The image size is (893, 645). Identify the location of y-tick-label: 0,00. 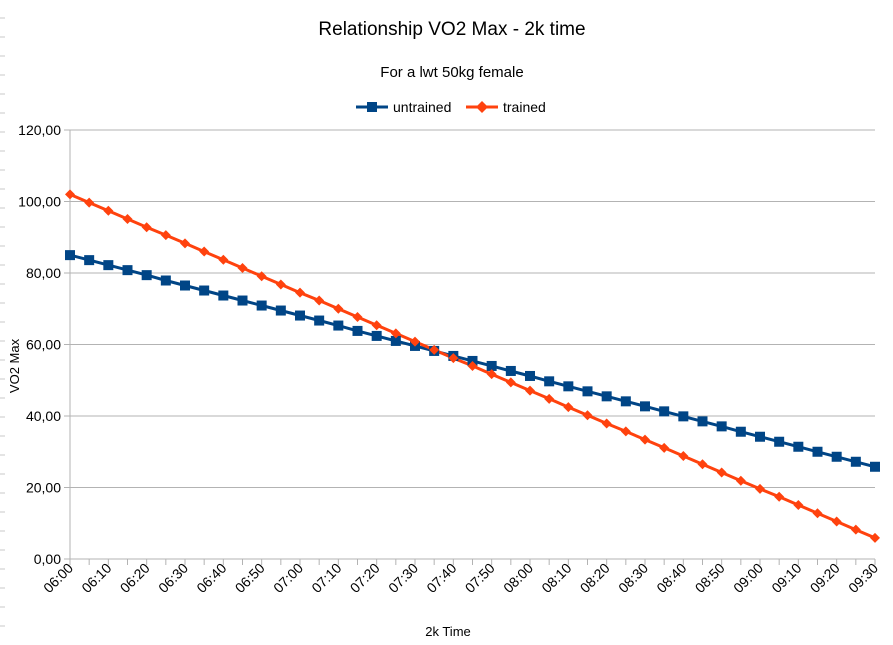
(47, 559).